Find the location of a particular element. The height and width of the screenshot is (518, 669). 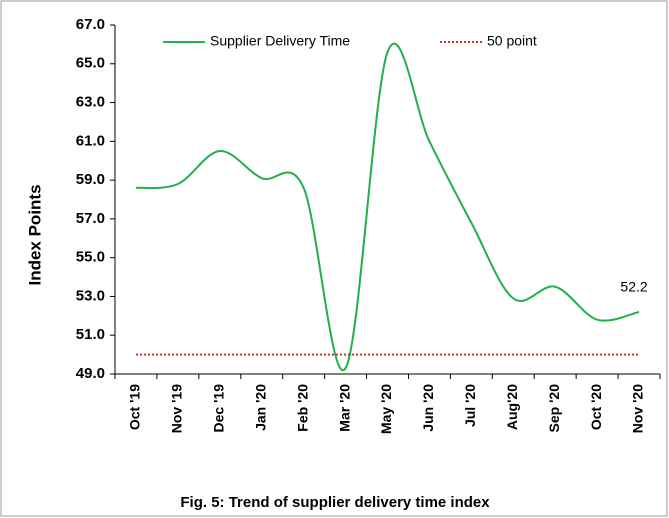

x-tick-label: Jun '20 is located at coordinates (428, 408).